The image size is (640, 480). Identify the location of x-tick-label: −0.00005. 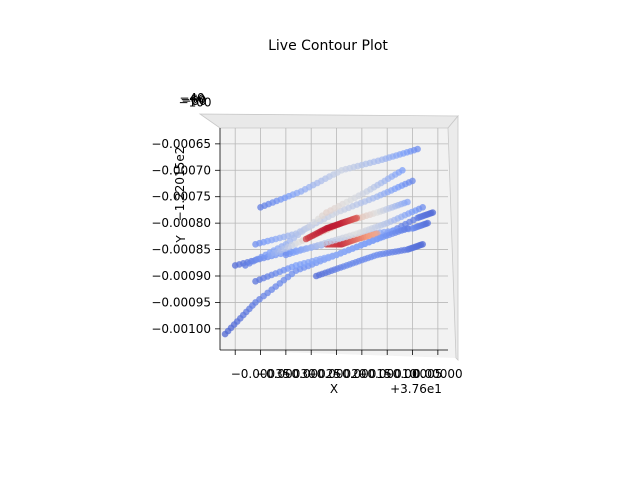
(413, 374).